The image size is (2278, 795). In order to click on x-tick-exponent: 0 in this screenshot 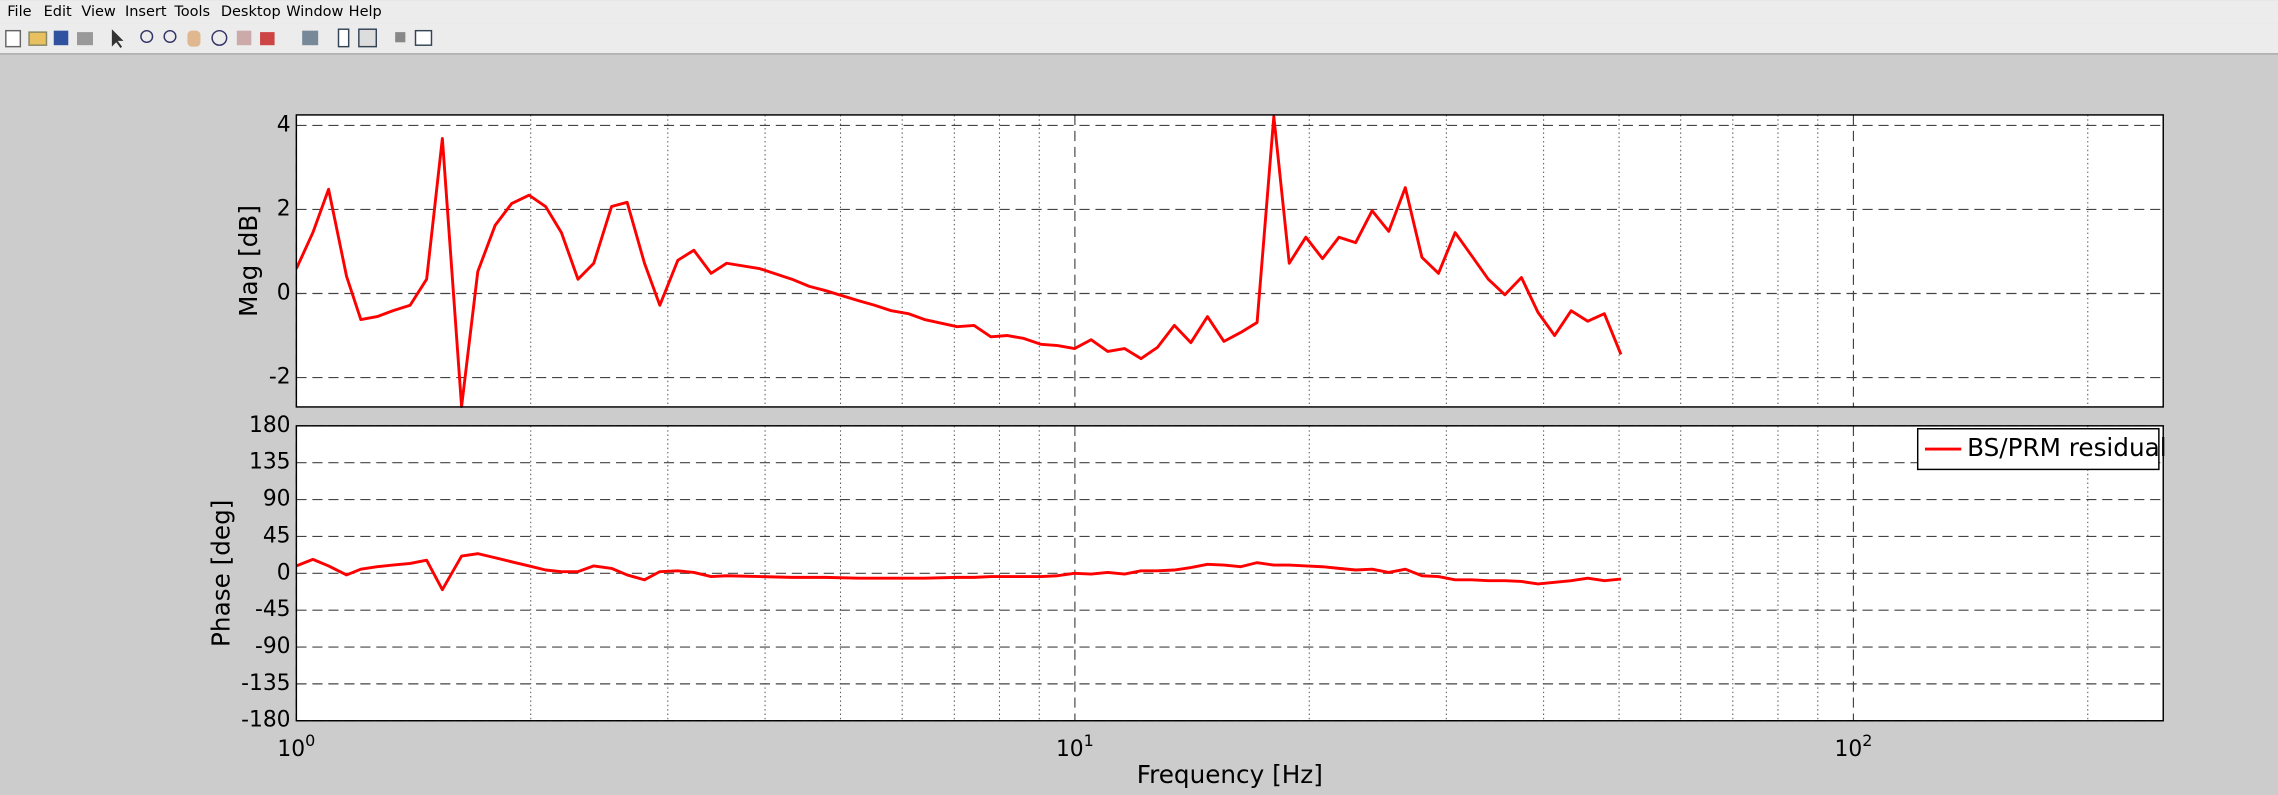, I will do `click(310, 740)`.